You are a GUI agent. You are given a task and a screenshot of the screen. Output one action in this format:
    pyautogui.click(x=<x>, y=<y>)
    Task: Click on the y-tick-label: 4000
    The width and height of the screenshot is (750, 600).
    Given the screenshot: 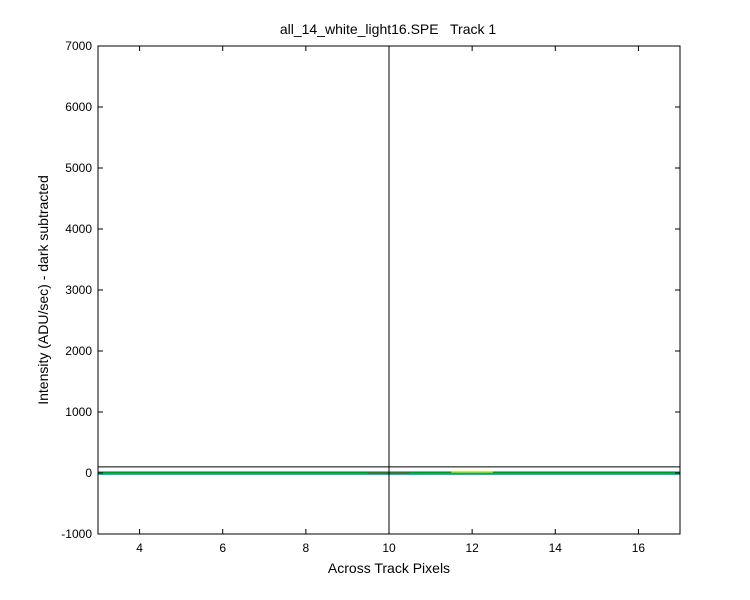 What is the action you would take?
    pyautogui.click(x=78, y=229)
    